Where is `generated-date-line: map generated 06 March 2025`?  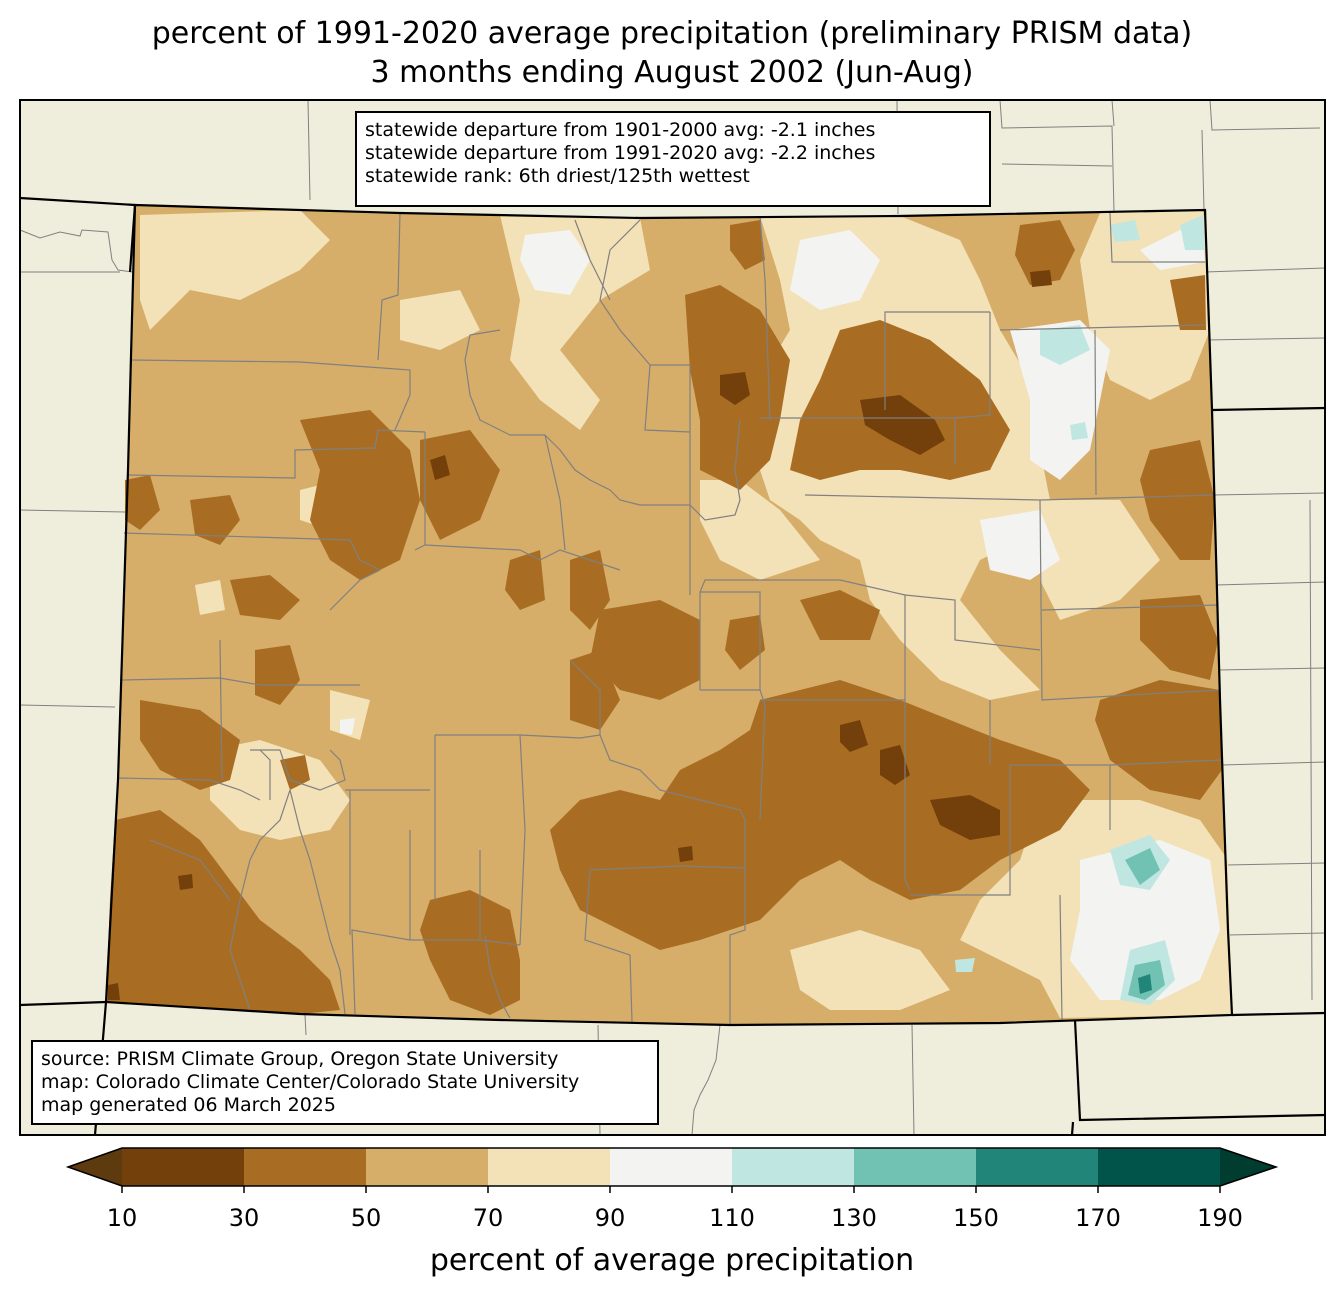
generated-date-line: map generated 06 March 2025 is located at coordinates (188, 1105).